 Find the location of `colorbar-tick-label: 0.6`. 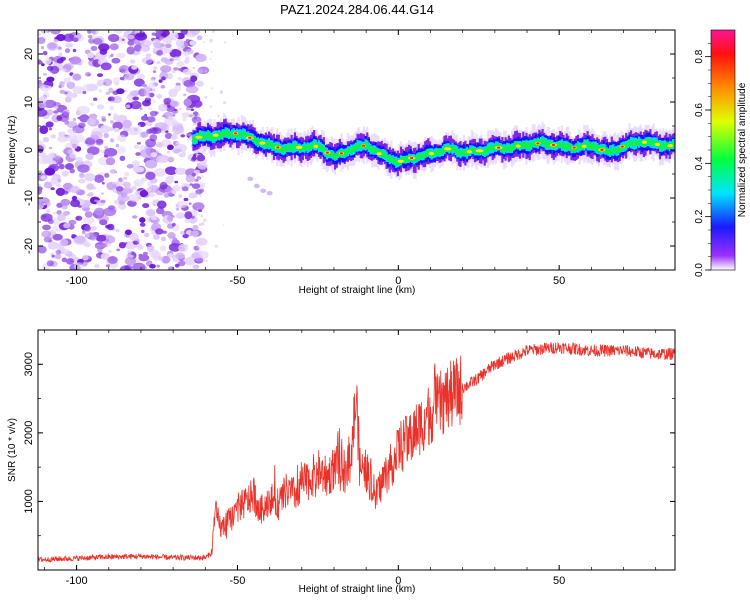

colorbar-tick-label: 0.6 is located at coordinates (699, 110).